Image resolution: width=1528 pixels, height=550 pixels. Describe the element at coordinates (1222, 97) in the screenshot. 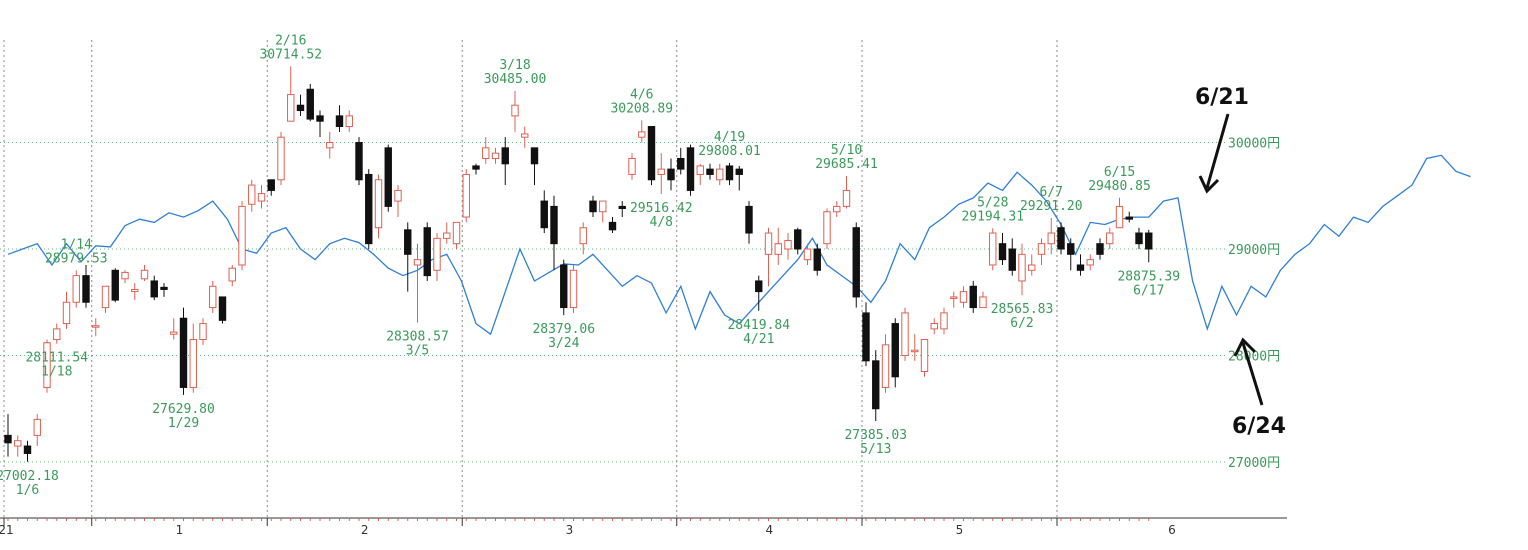

I see `callout-label: 6/21` at that location.